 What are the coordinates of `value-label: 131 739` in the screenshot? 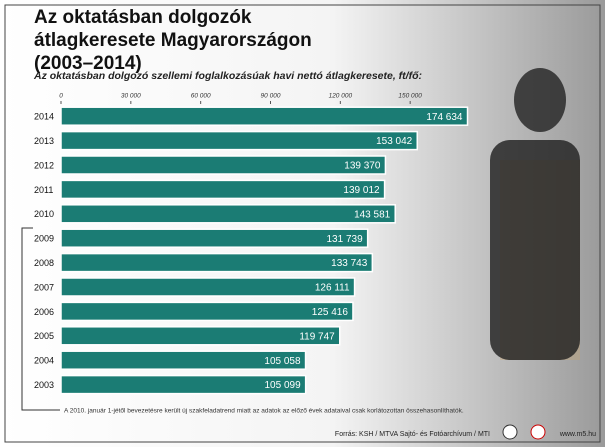 It's located at (345, 239).